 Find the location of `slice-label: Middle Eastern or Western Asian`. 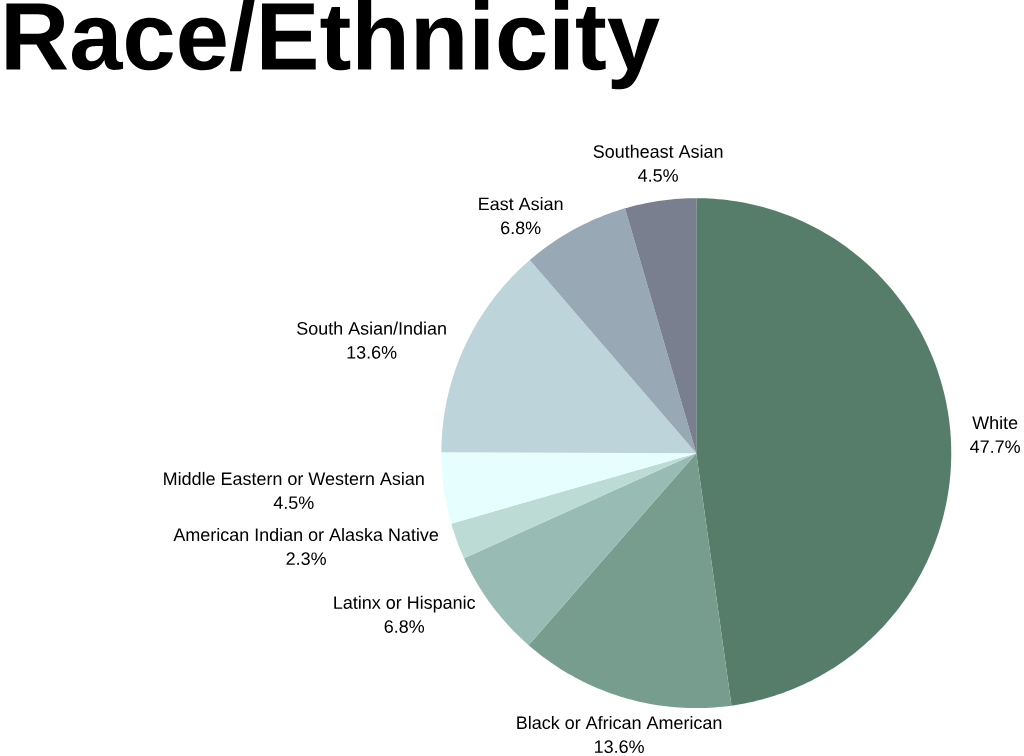

slice-label: Middle Eastern or Western Asian is located at coordinates (294, 478).